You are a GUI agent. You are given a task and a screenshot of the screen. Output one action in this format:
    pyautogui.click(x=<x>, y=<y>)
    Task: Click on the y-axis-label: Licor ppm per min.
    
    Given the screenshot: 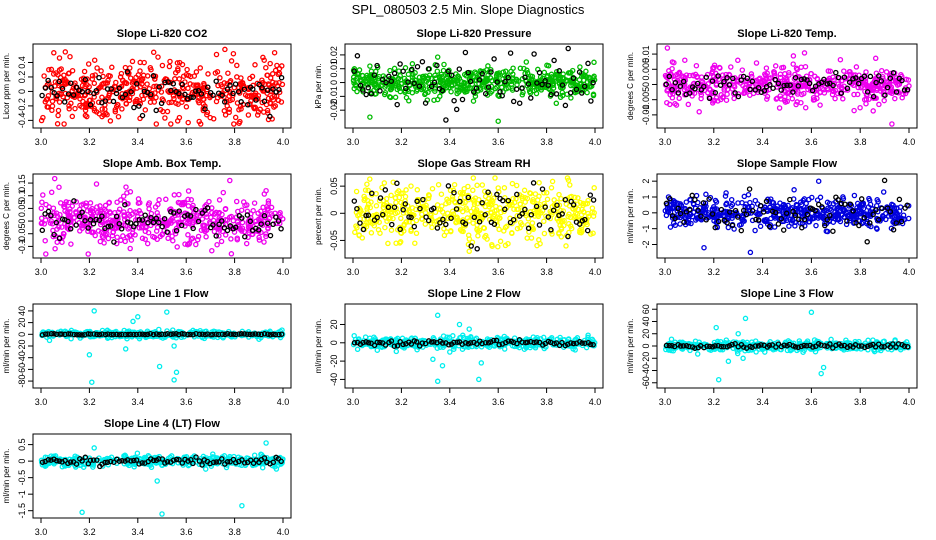 What is the action you would take?
    pyautogui.click(x=6, y=86)
    